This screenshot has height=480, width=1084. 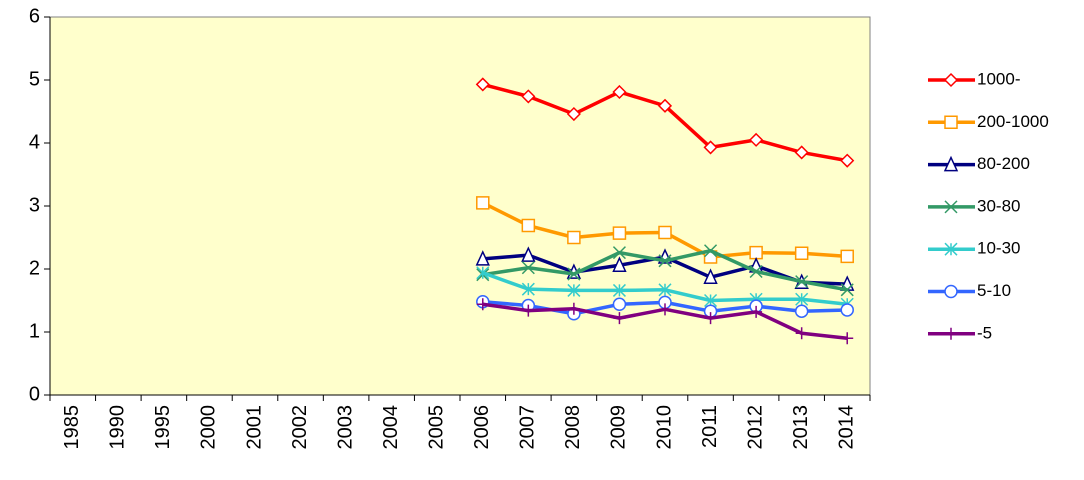 I want to click on legend-label: 30-80, so click(x=998, y=205).